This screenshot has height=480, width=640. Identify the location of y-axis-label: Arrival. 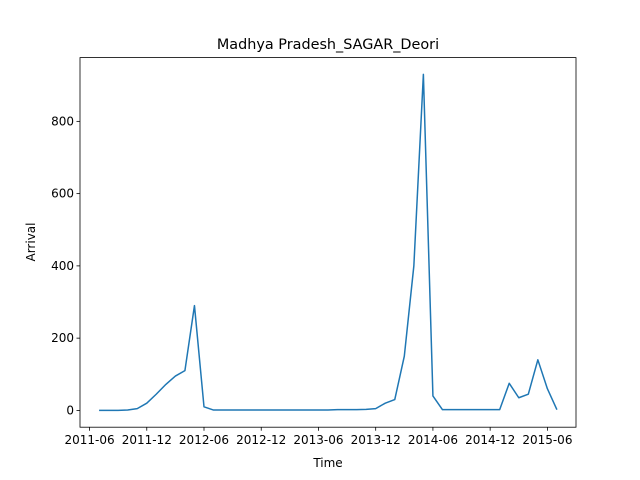
(31, 242).